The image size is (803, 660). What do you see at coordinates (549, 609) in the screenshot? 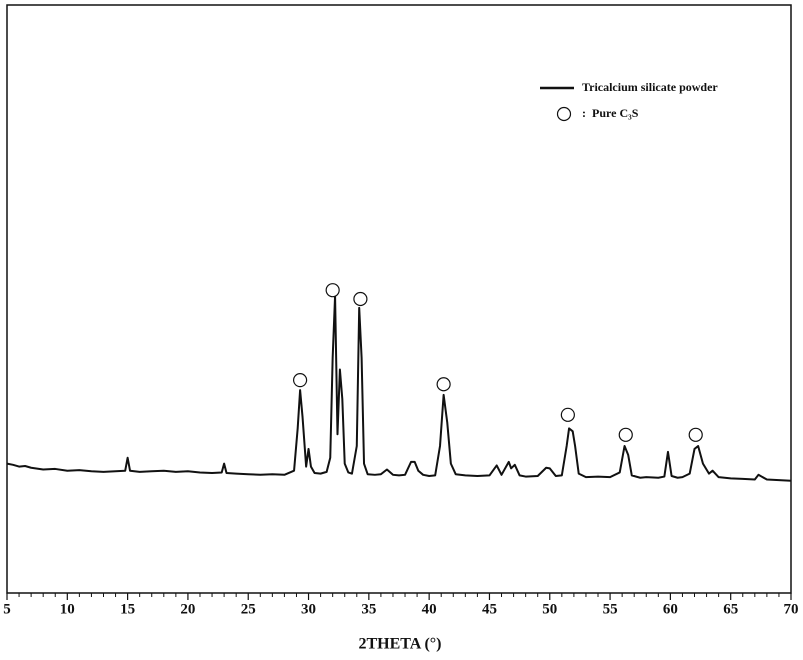
I see `x-tick-label: 50` at bounding box center [549, 609].